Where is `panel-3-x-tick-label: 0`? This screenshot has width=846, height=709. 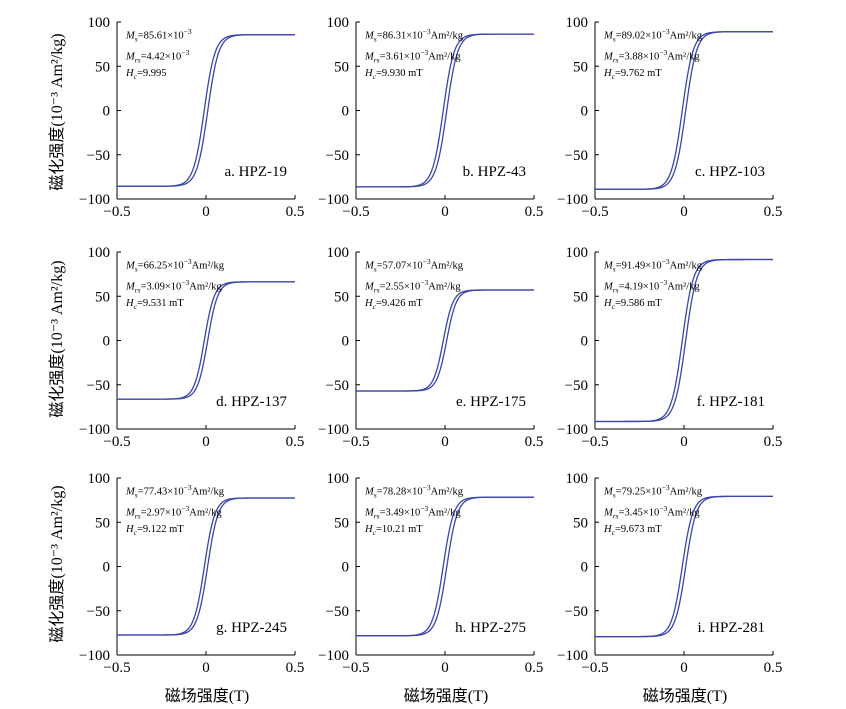 panel-3-x-tick-label: 0 is located at coordinates (684, 212).